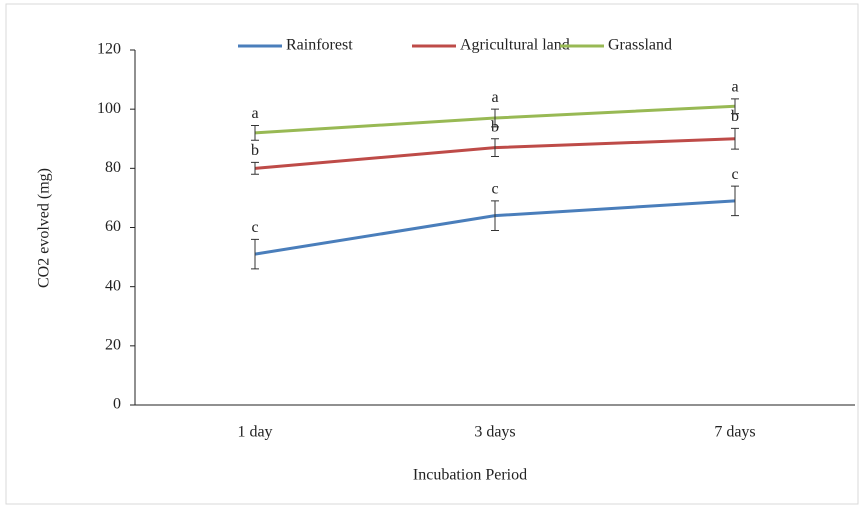  I want to click on y-tick-label: 120, so click(109, 49).